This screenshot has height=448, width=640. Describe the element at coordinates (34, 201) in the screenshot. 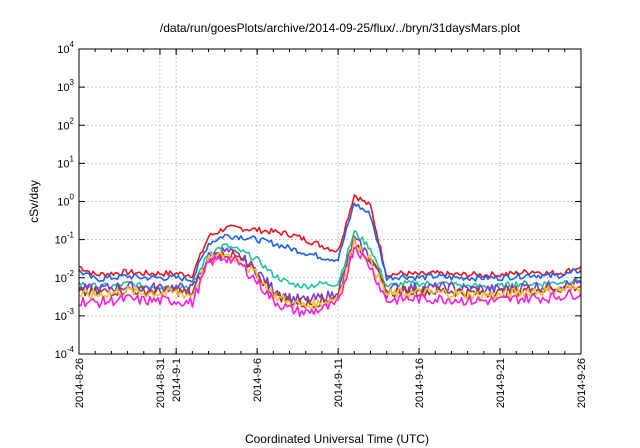

I see `y-axis-label: cSv/day` at that location.